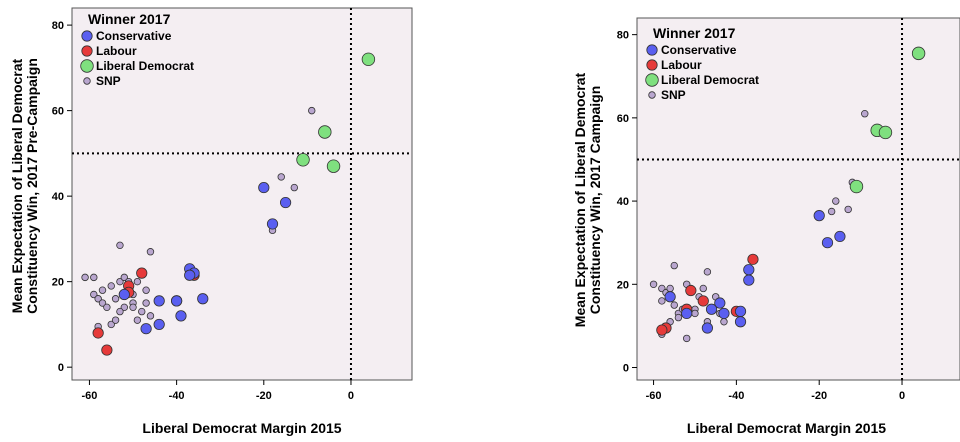 Image resolution: width=960 pixels, height=442 pixels. Describe the element at coordinates (786, 428) in the screenshot. I see `x-axis-title: Liberal Democrat Margin 2015` at that location.